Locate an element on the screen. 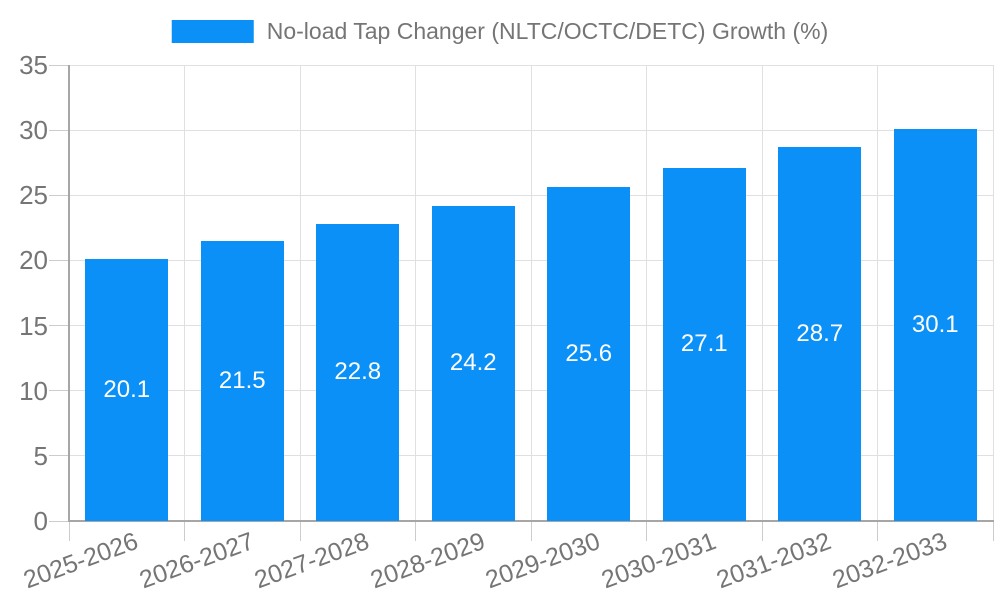 The width and height of the screenshot is (1000, 600). x-axis-line is located at coordinates (531, 521).